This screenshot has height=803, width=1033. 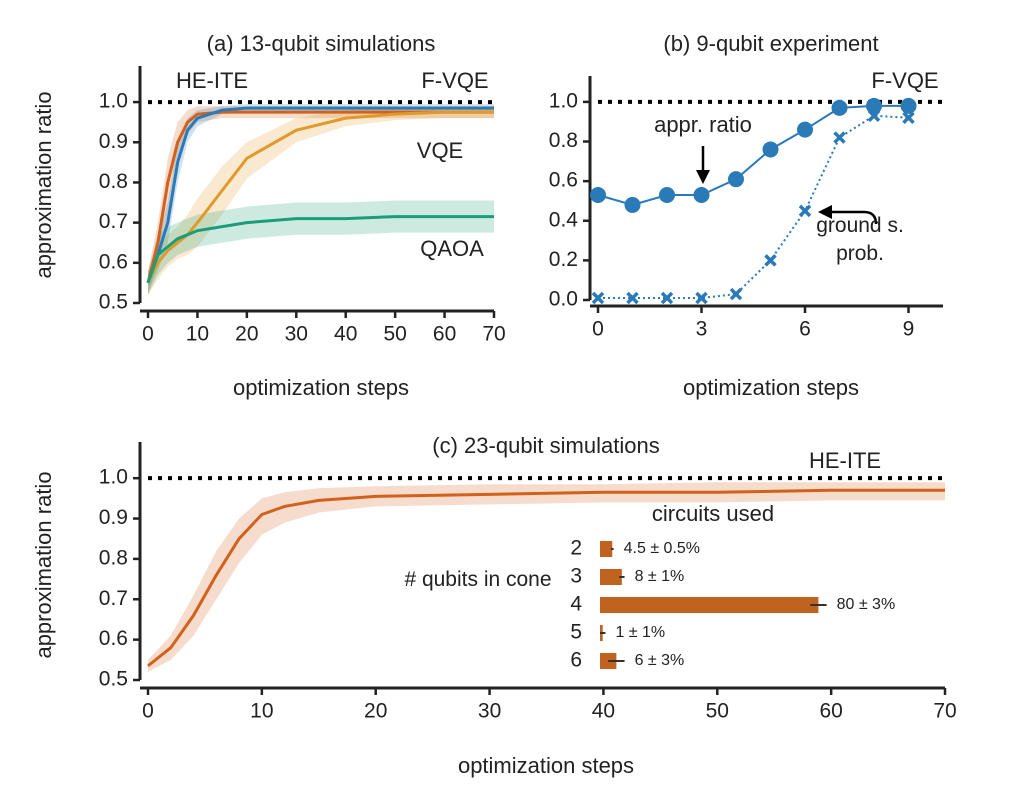 I want to click on series-label-box: ground s. prob., so click(x=860, y=239).